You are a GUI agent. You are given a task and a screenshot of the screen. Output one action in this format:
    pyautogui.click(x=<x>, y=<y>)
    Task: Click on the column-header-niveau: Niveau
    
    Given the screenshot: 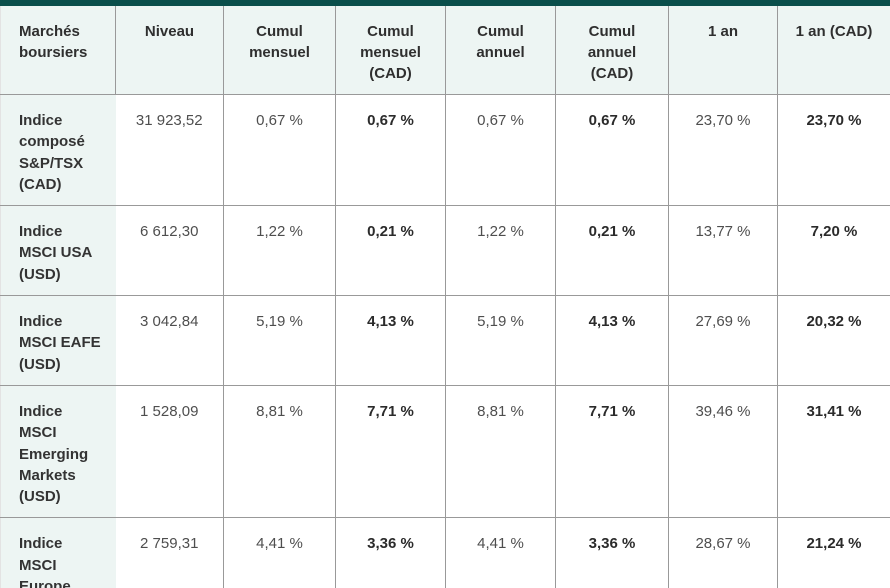 What is the action you would take?
    pyautogui.click(x=169, y=50)
    